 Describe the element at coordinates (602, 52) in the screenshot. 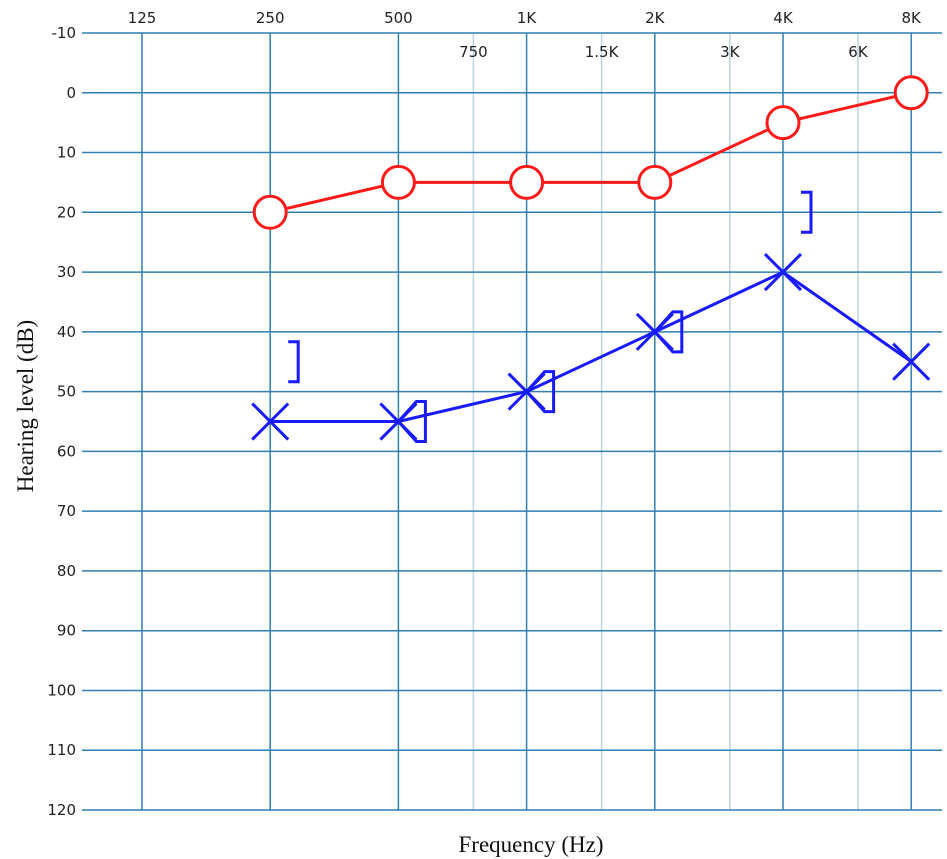

I see `minor-frequency-tick-label: 1.5K` at that location.